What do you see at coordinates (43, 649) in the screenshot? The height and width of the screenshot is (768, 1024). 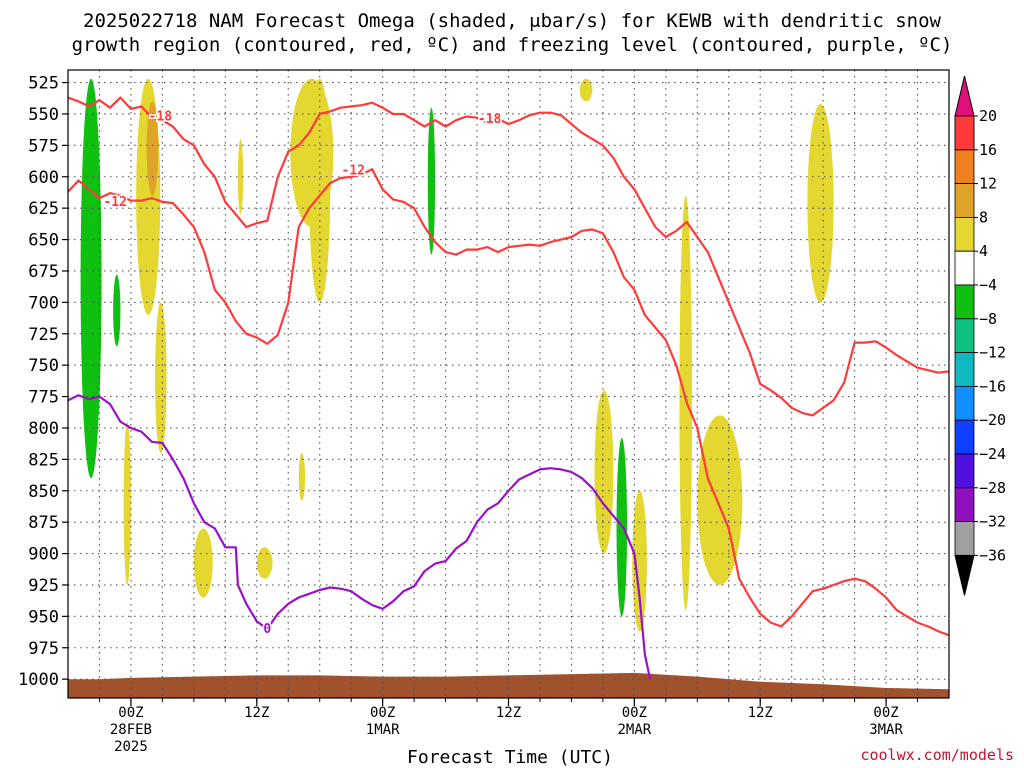 I see `y-tick-label: 975` at bounding box center [43, 649].